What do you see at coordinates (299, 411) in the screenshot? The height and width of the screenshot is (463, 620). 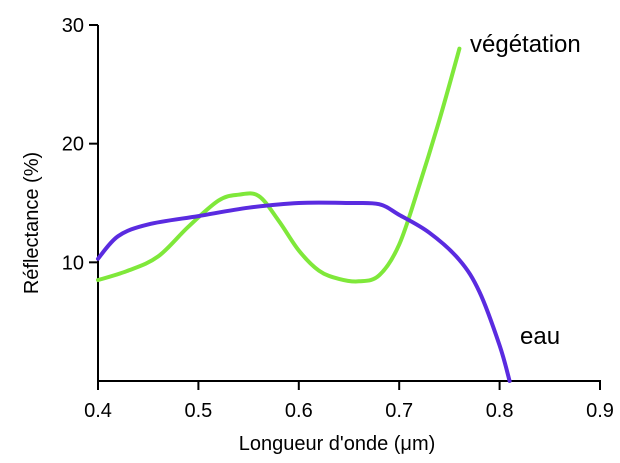 I see `x-tick-label: 0.6` at bounding box center [299, 411].